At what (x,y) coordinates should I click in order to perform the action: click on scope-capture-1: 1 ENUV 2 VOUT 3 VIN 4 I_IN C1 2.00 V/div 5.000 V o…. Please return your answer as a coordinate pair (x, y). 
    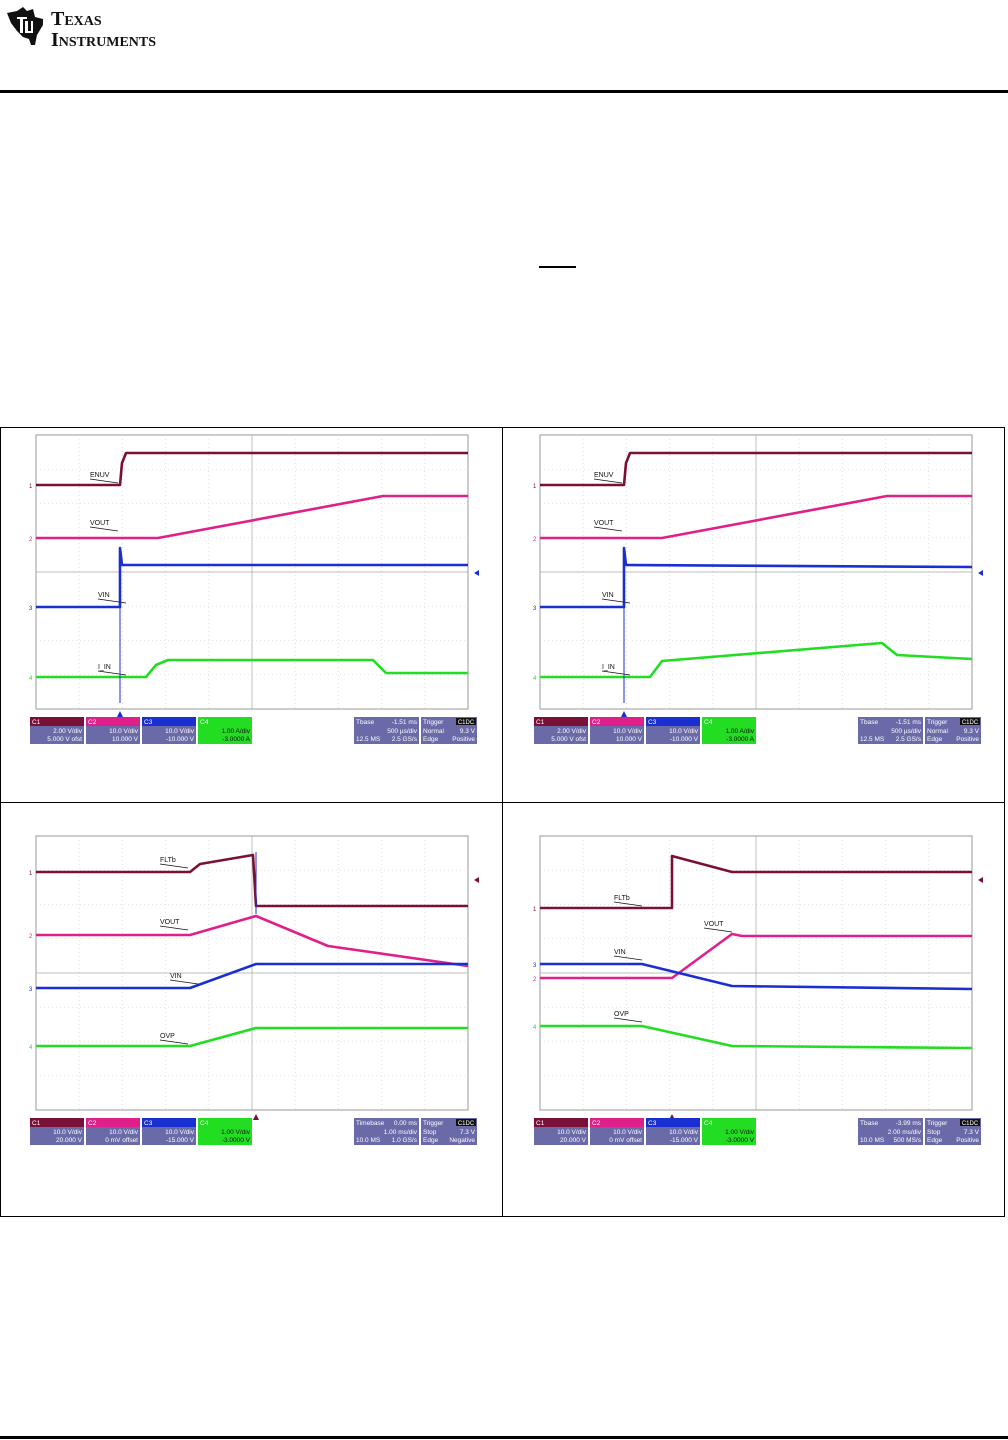
    Looking at the image, I should click on (255, 593).